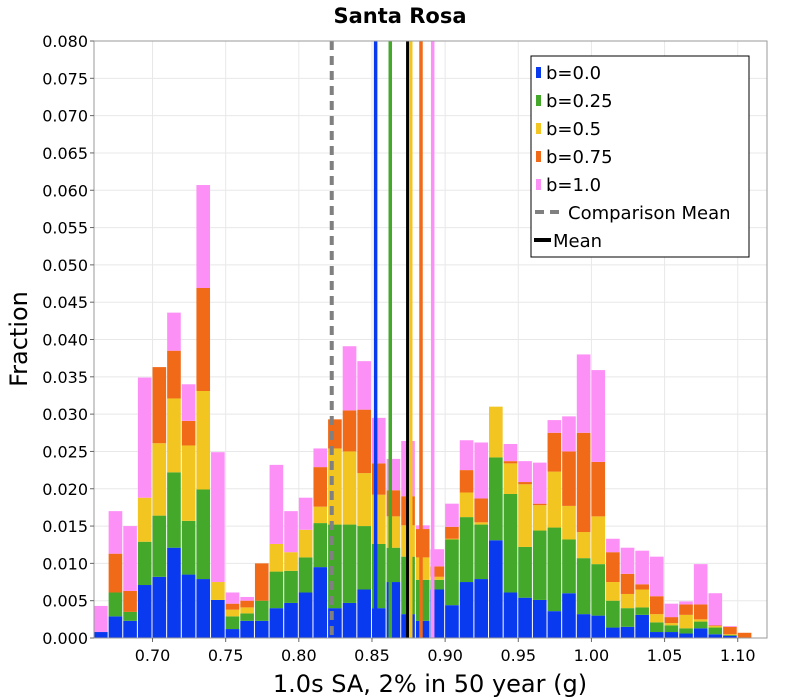 This screenshot has width=800, height=700. What do you see at coordinates (19, 339) in the screenshot?
I see `y-axis-title: Fraction` at bounding box center [19, 339].